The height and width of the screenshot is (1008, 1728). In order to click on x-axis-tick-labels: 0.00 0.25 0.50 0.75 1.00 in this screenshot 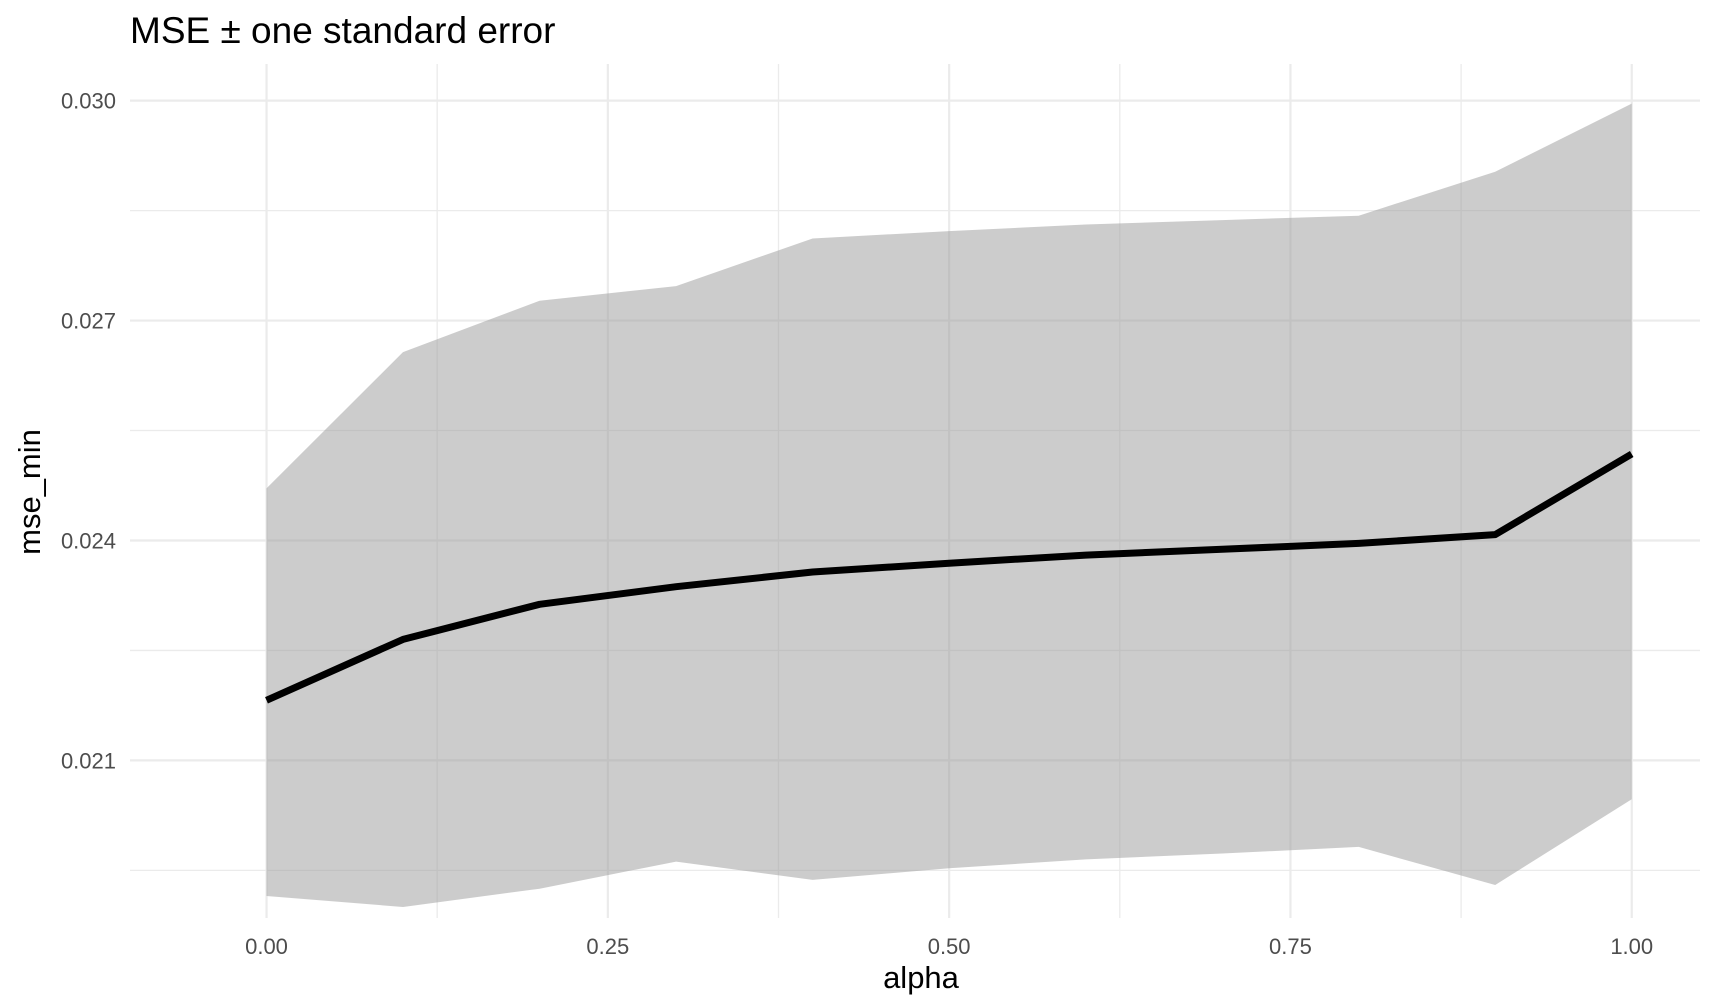, I will do `click(949, 946)`.